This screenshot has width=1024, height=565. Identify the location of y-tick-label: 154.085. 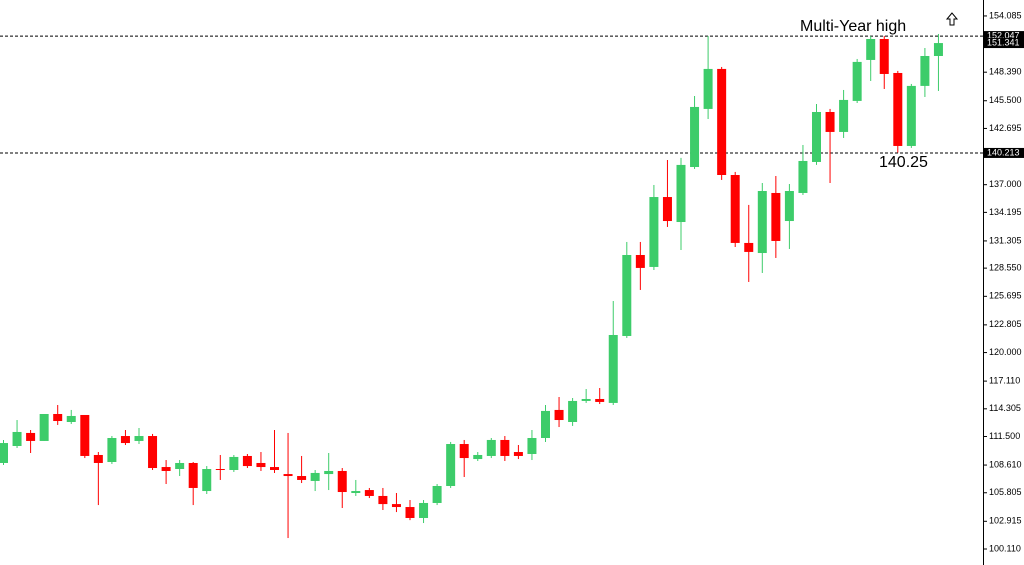
(1005, 15).